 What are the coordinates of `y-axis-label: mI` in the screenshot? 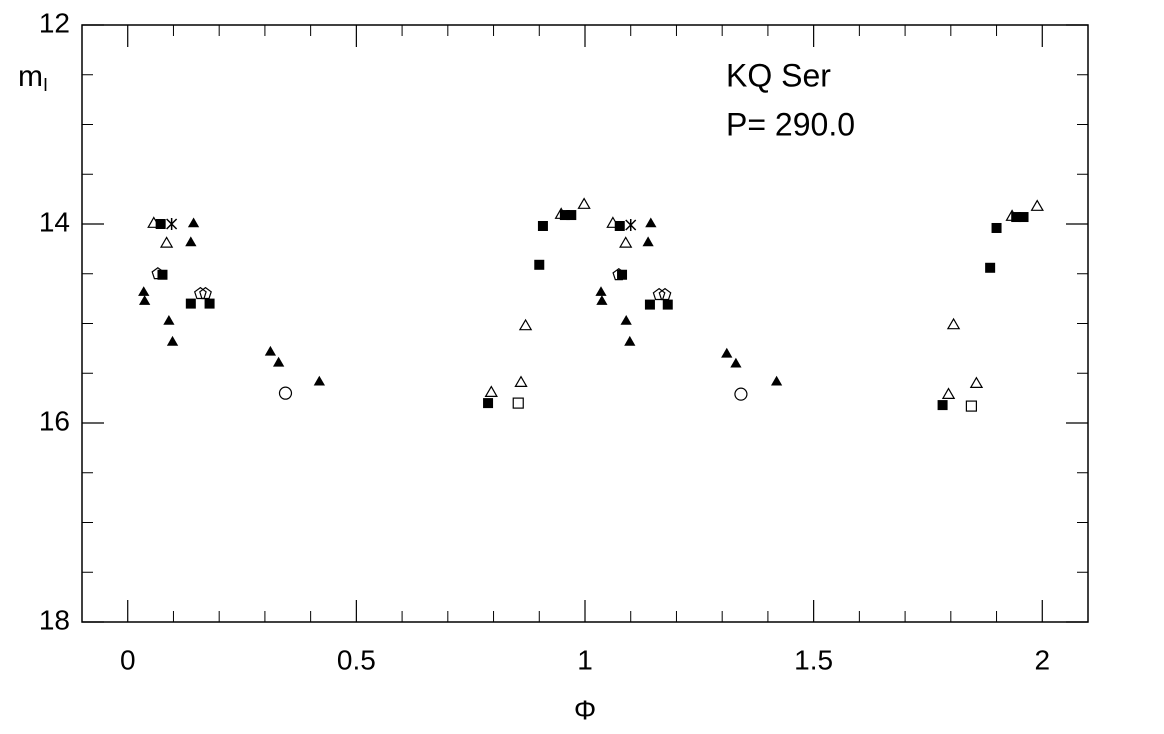 It's located at (33, 77).